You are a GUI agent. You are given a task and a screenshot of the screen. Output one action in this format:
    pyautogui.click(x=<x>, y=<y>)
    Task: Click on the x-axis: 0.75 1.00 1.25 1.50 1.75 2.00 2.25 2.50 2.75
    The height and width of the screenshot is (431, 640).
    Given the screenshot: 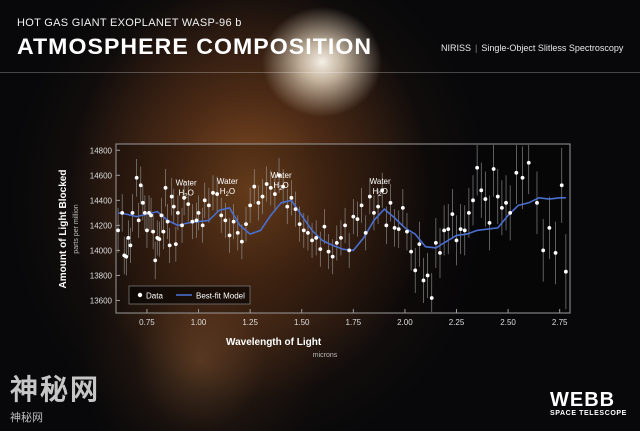 What is the action you would take?
    pyautogui.click(x=353, y=318)
    